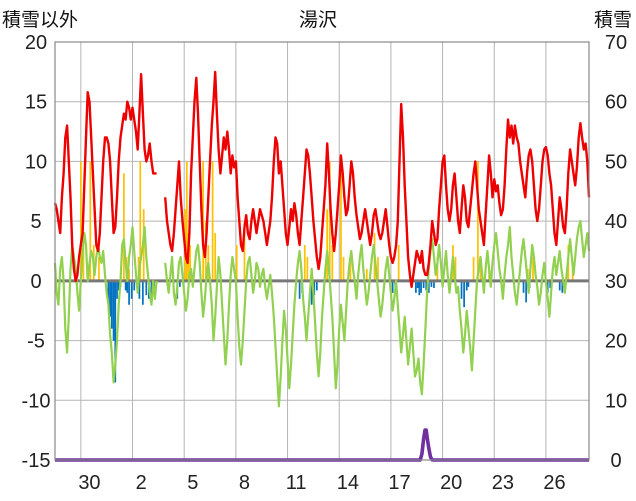 The height and width of the screenshot is (501, 636). I want to click on right-tick-label: 70, so click(616, 43).